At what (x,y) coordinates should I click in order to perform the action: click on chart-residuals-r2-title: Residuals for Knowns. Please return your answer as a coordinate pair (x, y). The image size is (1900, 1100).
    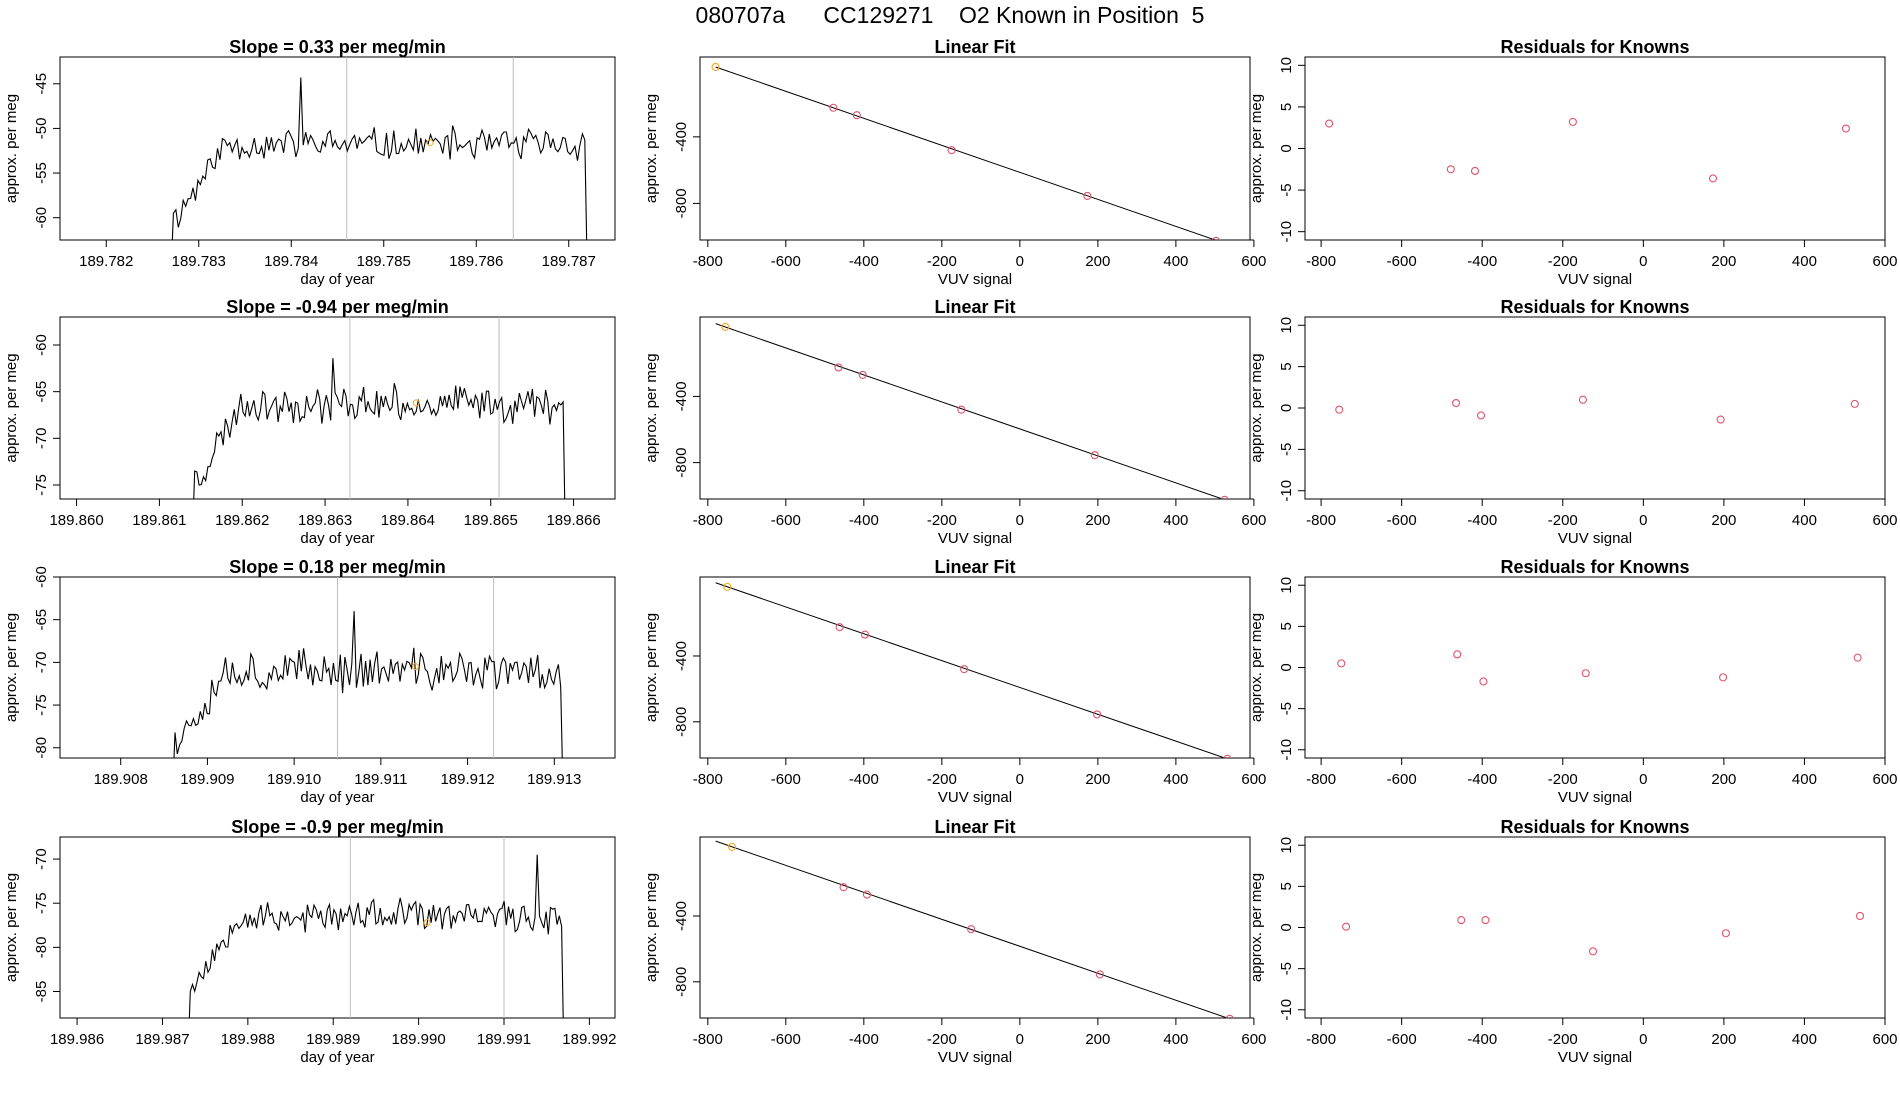
    Looking at the image, I should click on (1594, 307).